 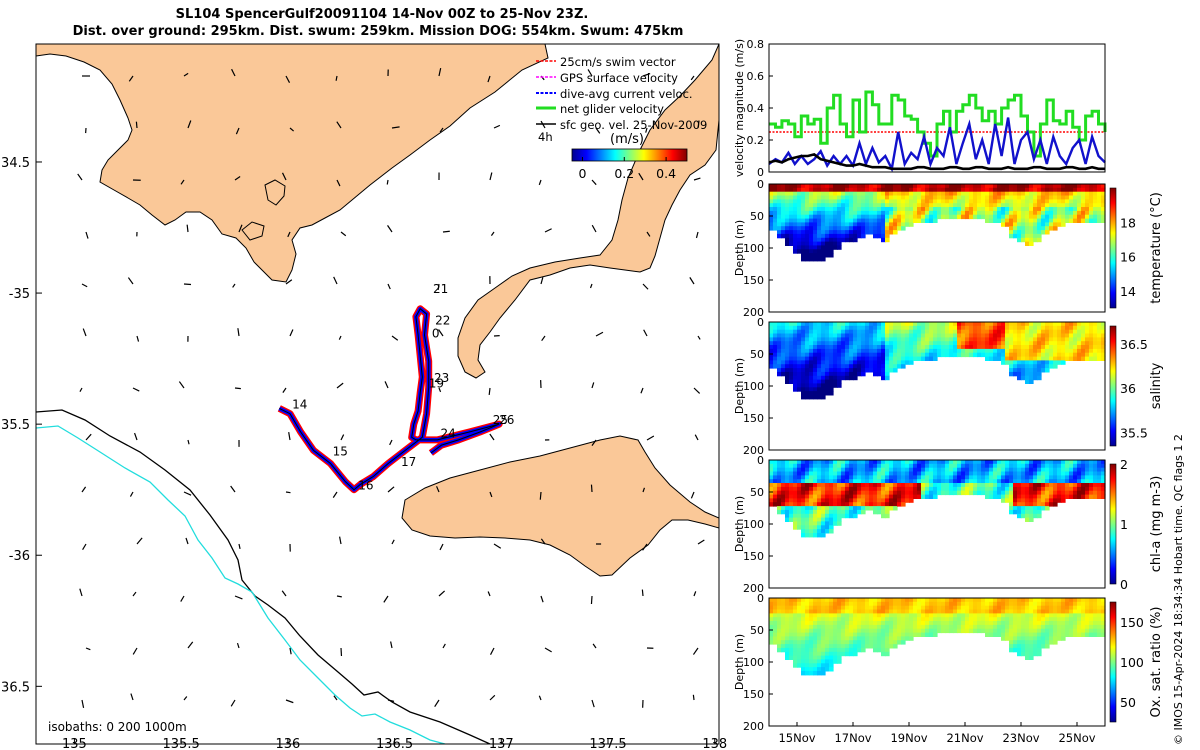 What do you see at coordinates (19, 294) in the screenshot?
I see `map-ytick-label: -35` at bounding box center [19, 294].